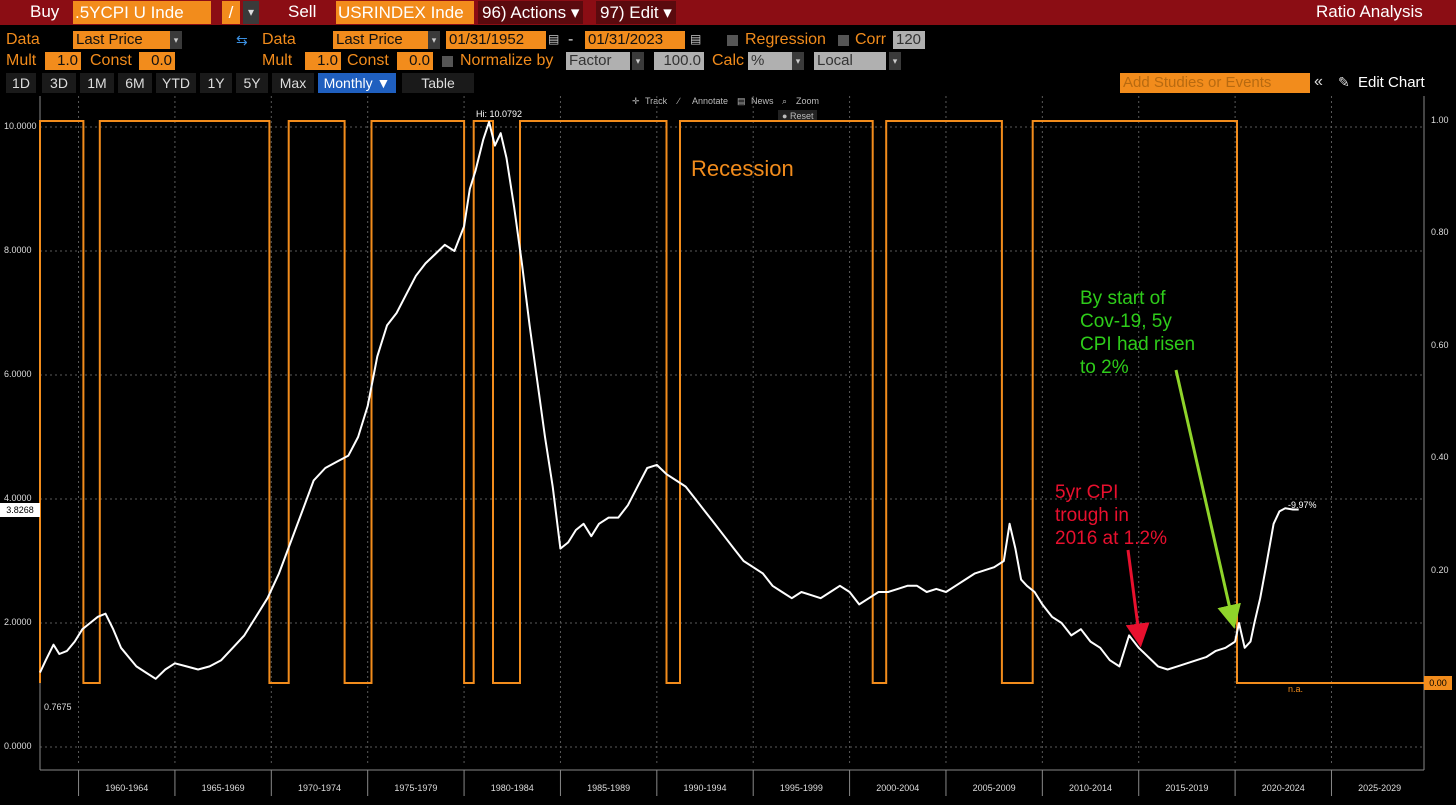 This screenshot has width=1456, height=805. Describe the element at coordinates (1391, 82) in the screenshot. I see `edit-chart-button: Edit Chart` at that location.